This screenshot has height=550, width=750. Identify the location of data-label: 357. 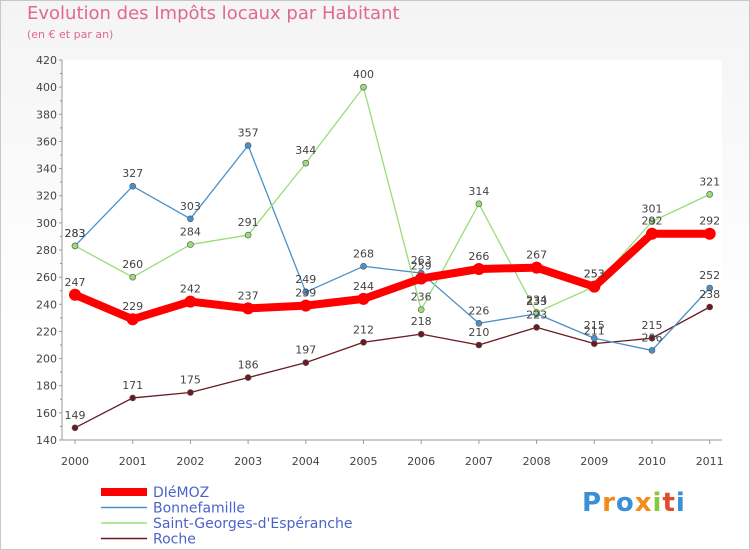
(248, 133).